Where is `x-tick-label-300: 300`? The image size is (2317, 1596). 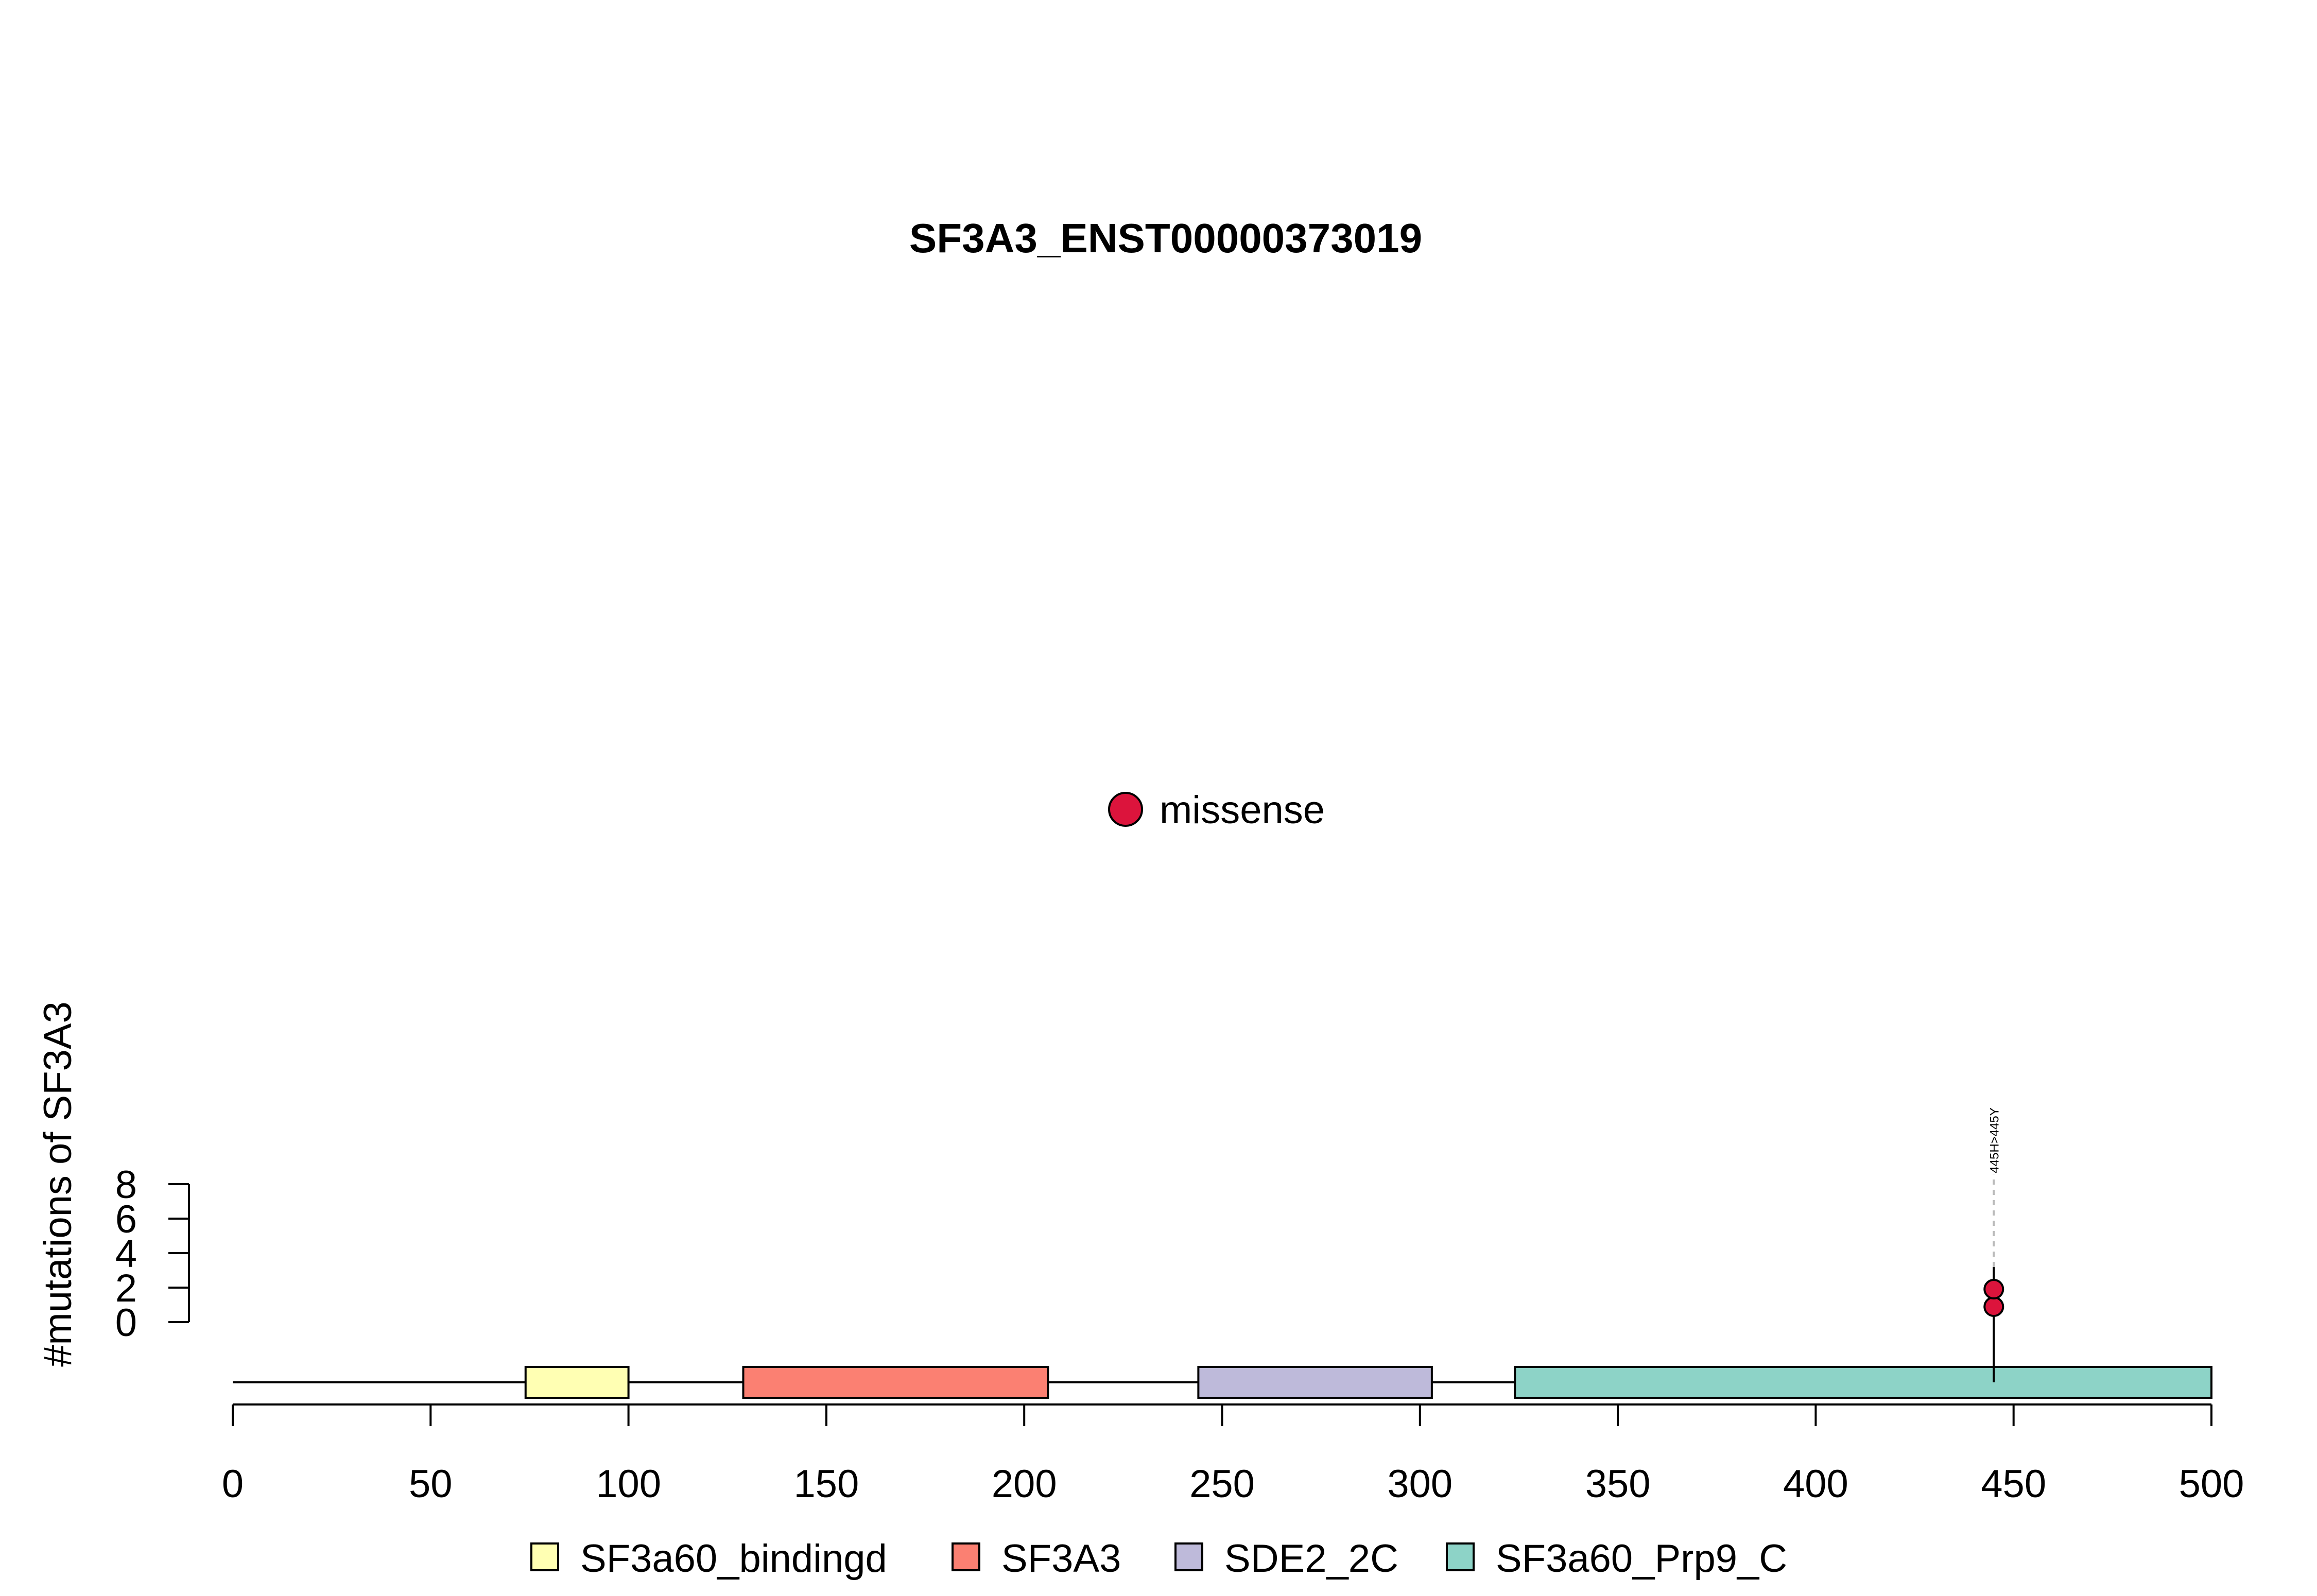 x-tick-label-300: 300 is located at coordinates (1420, 1484).